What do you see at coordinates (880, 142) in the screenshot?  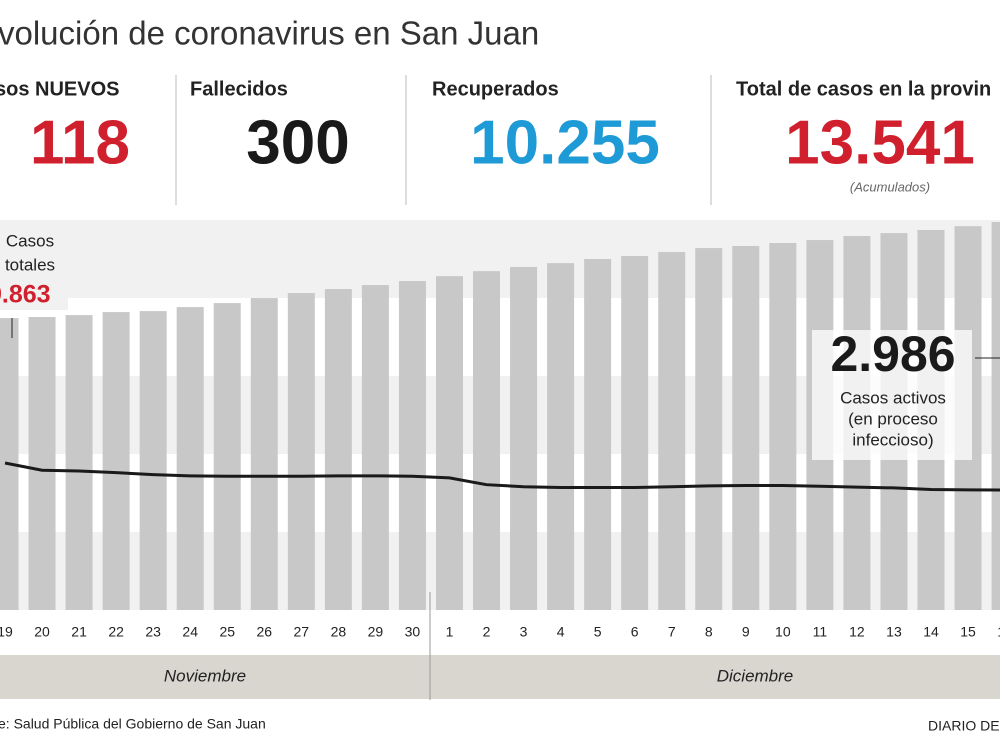 I see `stat-value: 13.541` at bounding box center [880, 142].